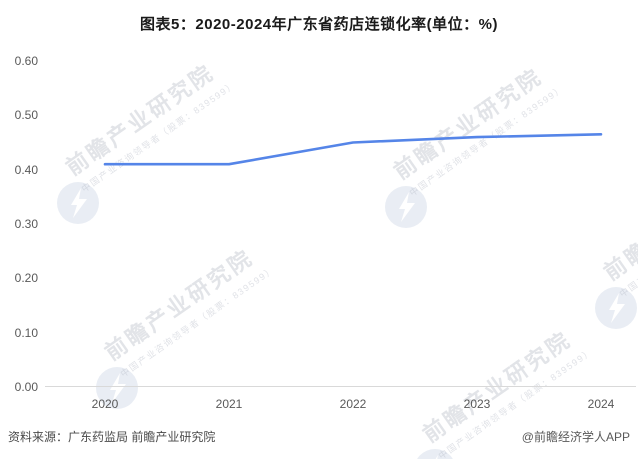 The height and width of the screenshot is (459, 638). What do you see at coordinates (353, 149) in the screenshot?
I see `series-line` at bounding box center [353, 149].